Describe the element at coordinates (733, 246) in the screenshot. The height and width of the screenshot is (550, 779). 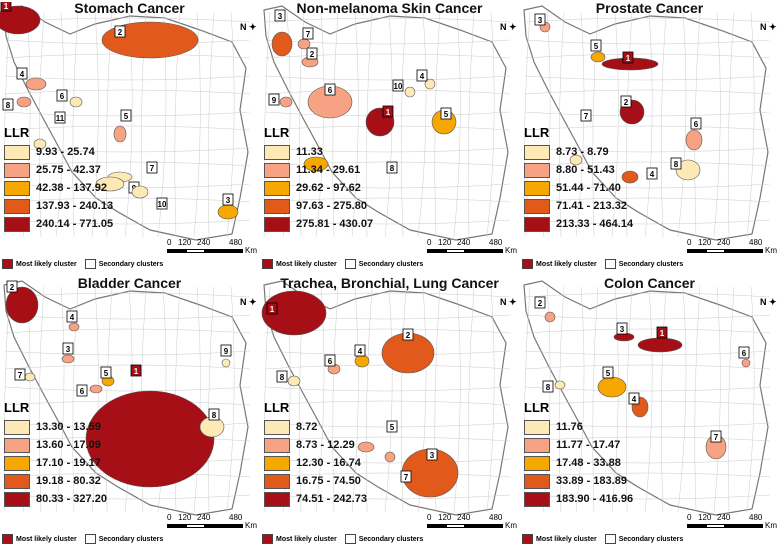
I see `scale-bar: 0 120 240 480 Km` at that location.